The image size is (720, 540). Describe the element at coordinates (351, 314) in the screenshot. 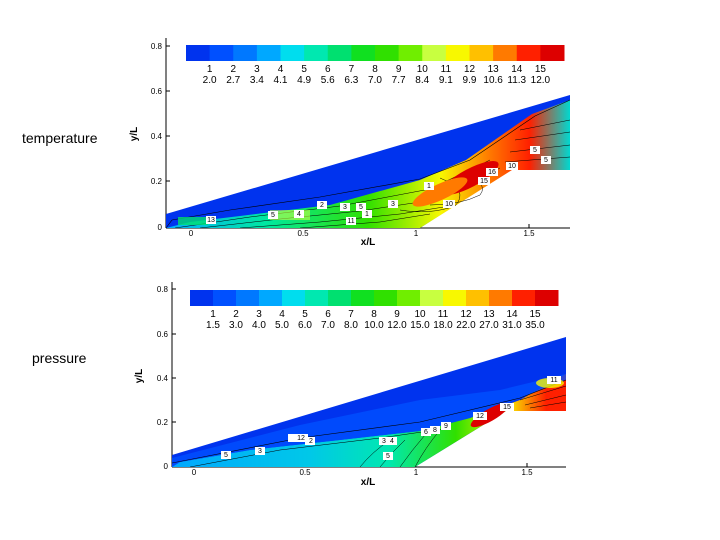

I see `pres-colorbar-level-label: 7` at that location.